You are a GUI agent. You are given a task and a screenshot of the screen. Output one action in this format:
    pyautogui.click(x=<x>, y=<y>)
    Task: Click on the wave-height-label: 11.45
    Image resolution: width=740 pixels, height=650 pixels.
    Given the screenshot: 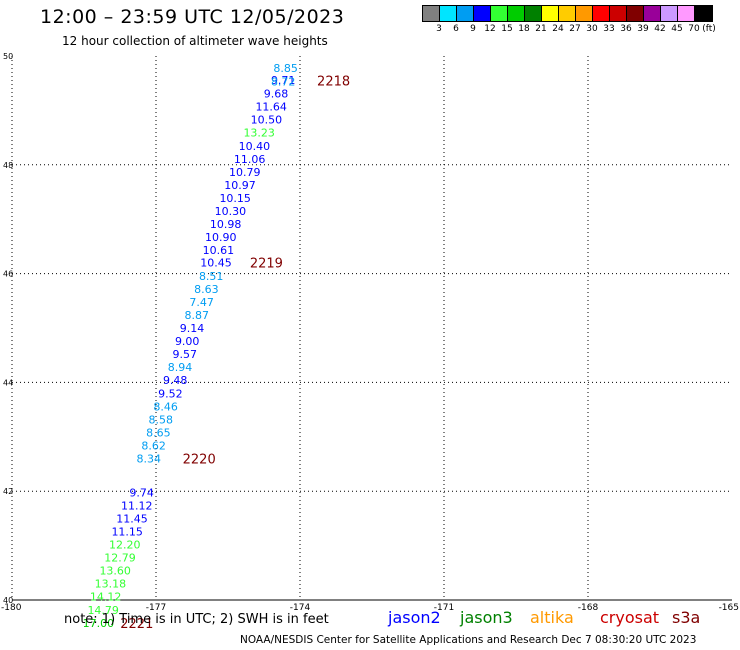 What is the action you would take?
    pyautogui.click(x=132, y=518)
    